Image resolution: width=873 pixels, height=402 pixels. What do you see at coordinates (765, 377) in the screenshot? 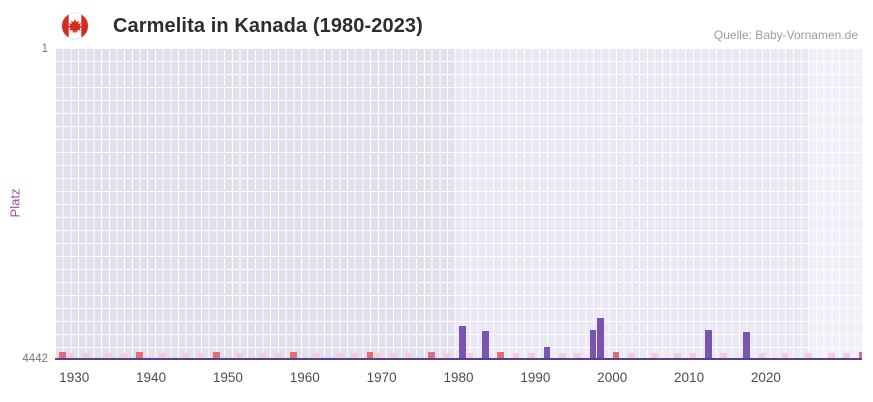
I see `x-tick-label: 2020` at bounding box center [765, 377].